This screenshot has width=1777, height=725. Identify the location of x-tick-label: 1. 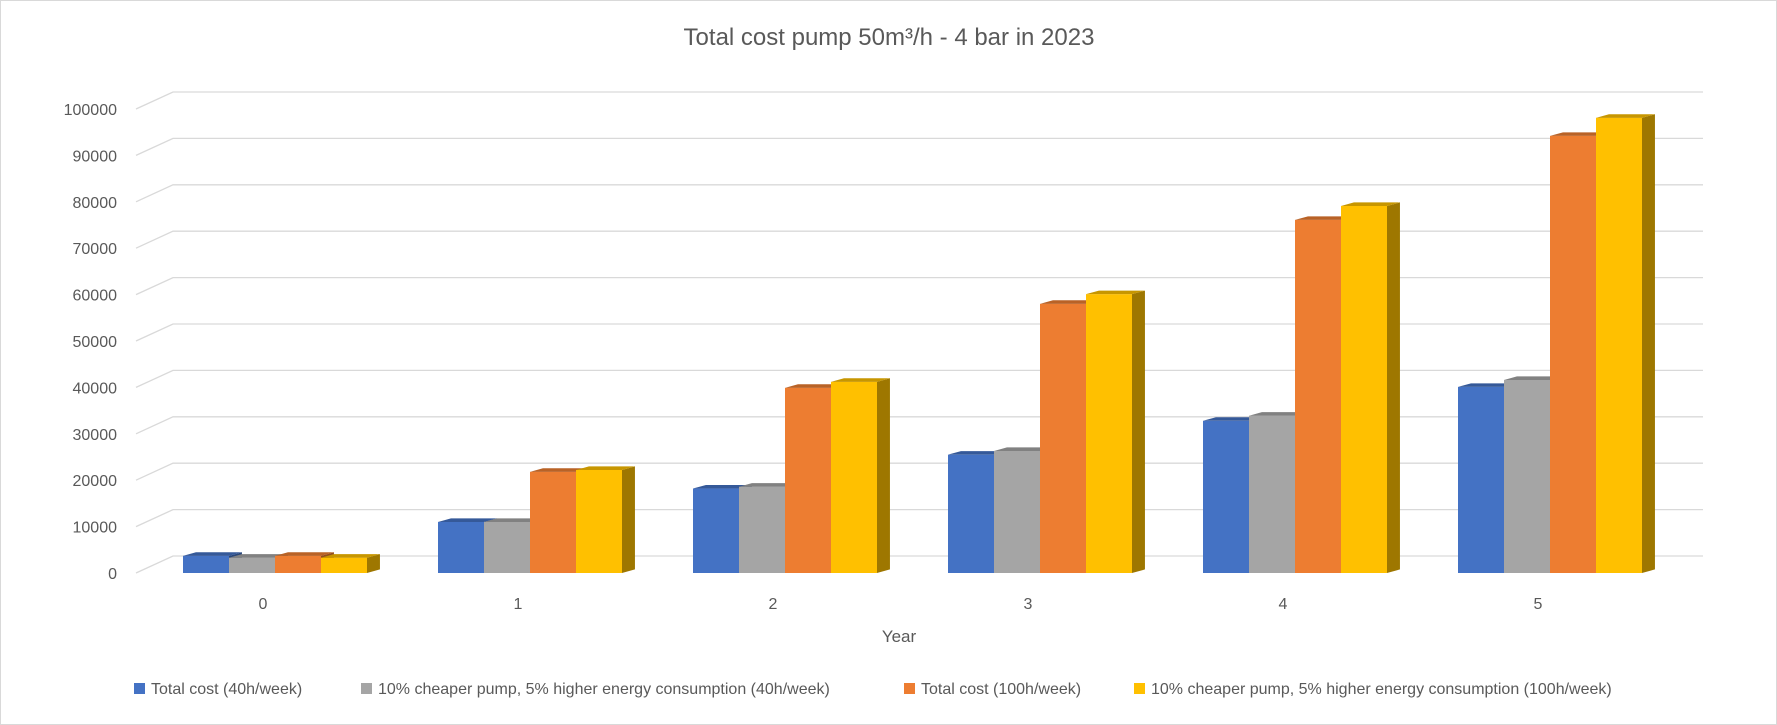
(518, 604).